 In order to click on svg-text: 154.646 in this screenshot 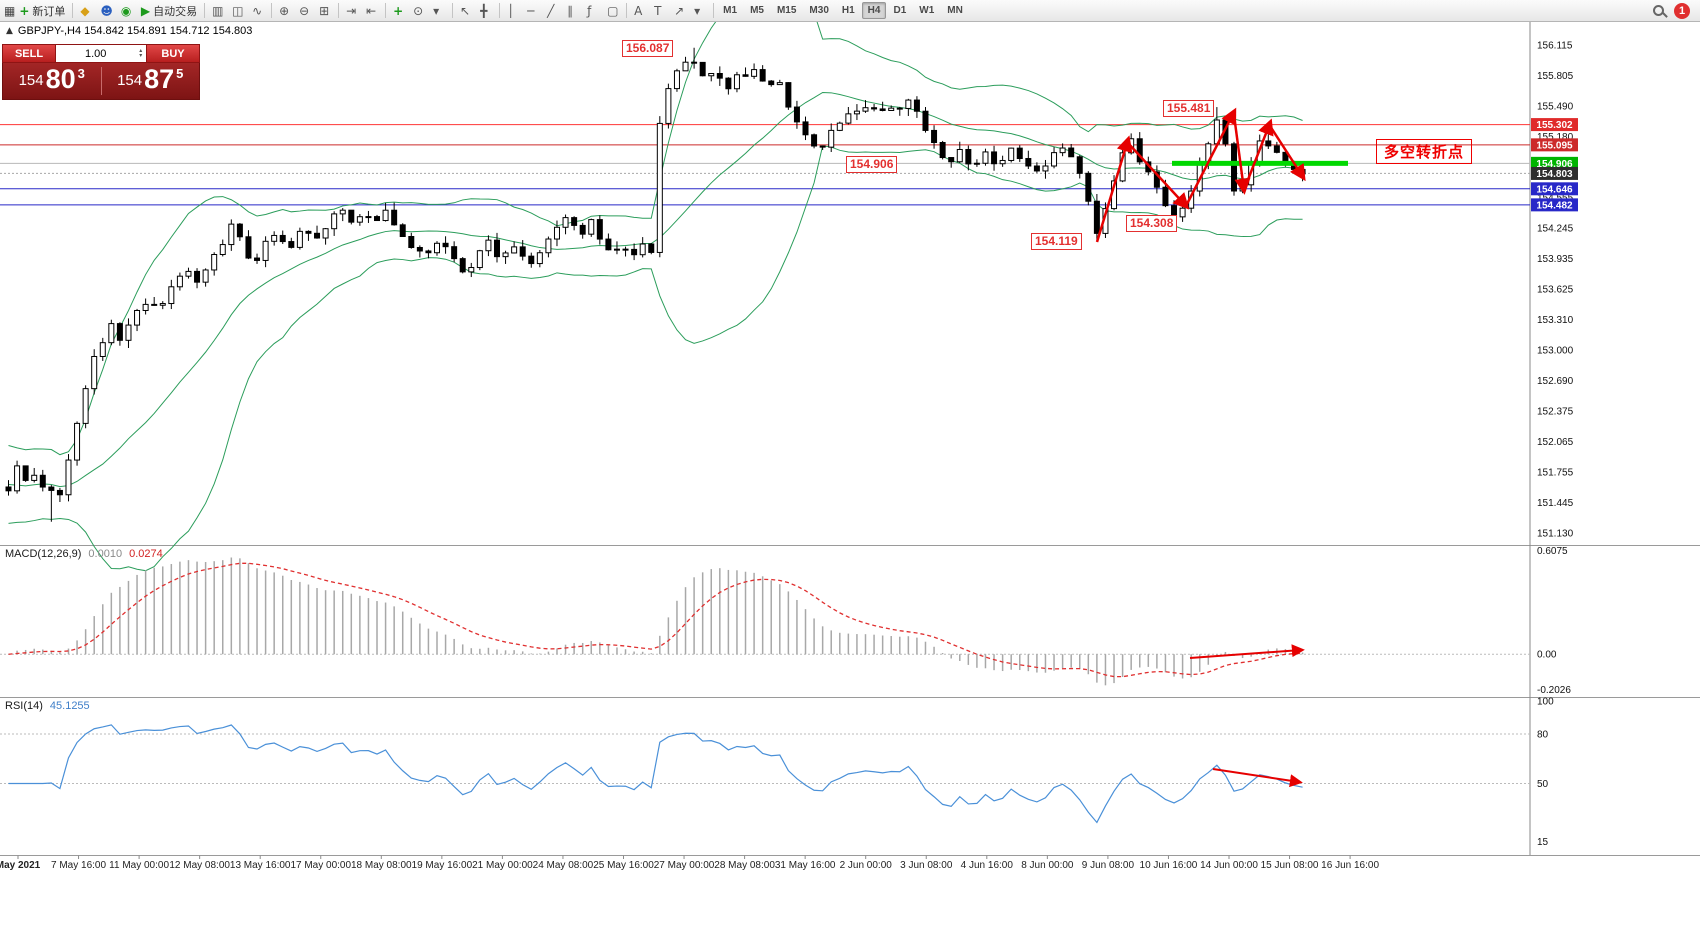, I will do `click(1554, 189)`.